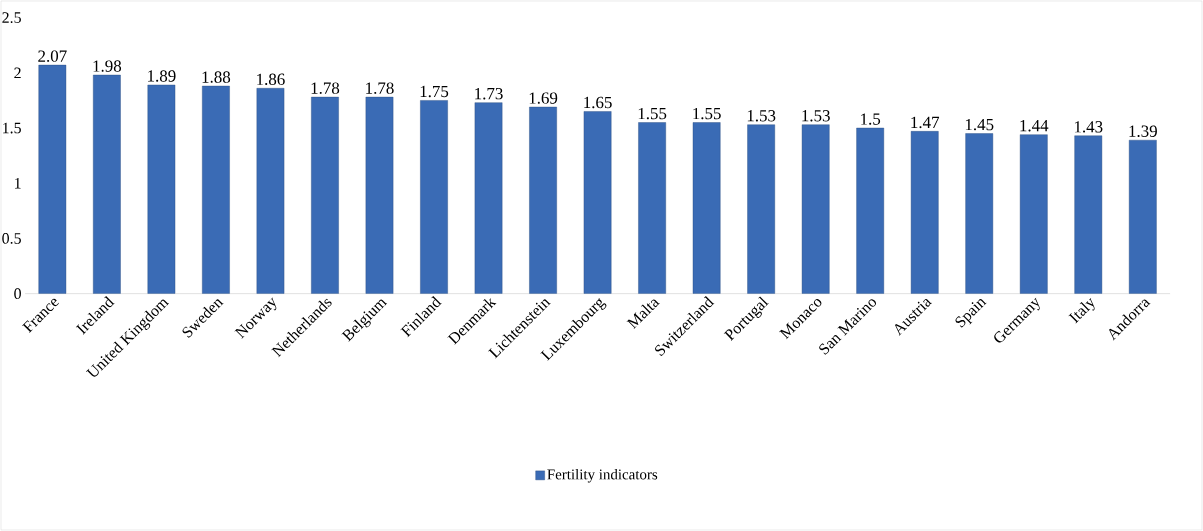  Describe the element at coordinates (162, 76) in the screenshot. I see `data-label: 1.89` at that location.